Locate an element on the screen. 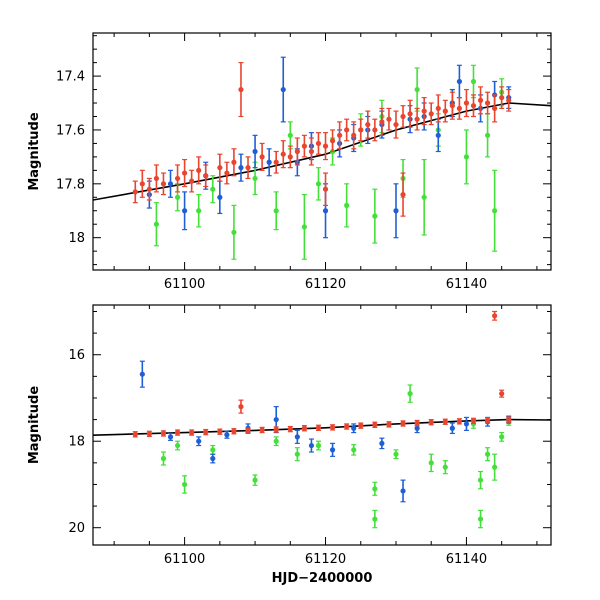  y-tick-label: 17.6 is located at coordinates (70, 130).